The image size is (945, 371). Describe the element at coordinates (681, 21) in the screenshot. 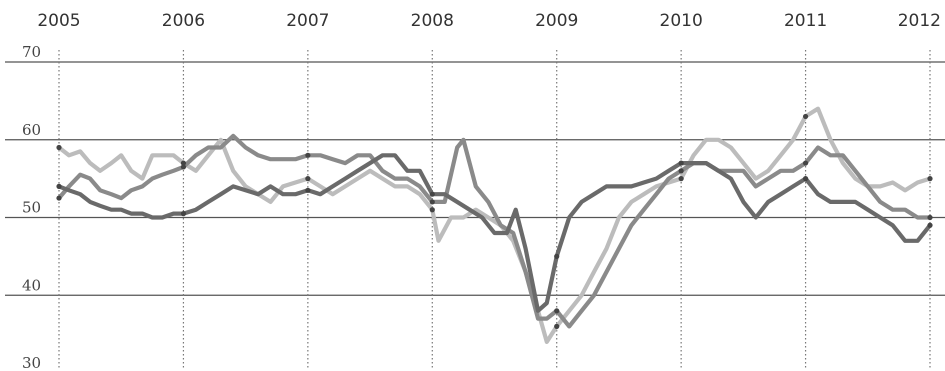

I see `year-label: 2010` at that location.